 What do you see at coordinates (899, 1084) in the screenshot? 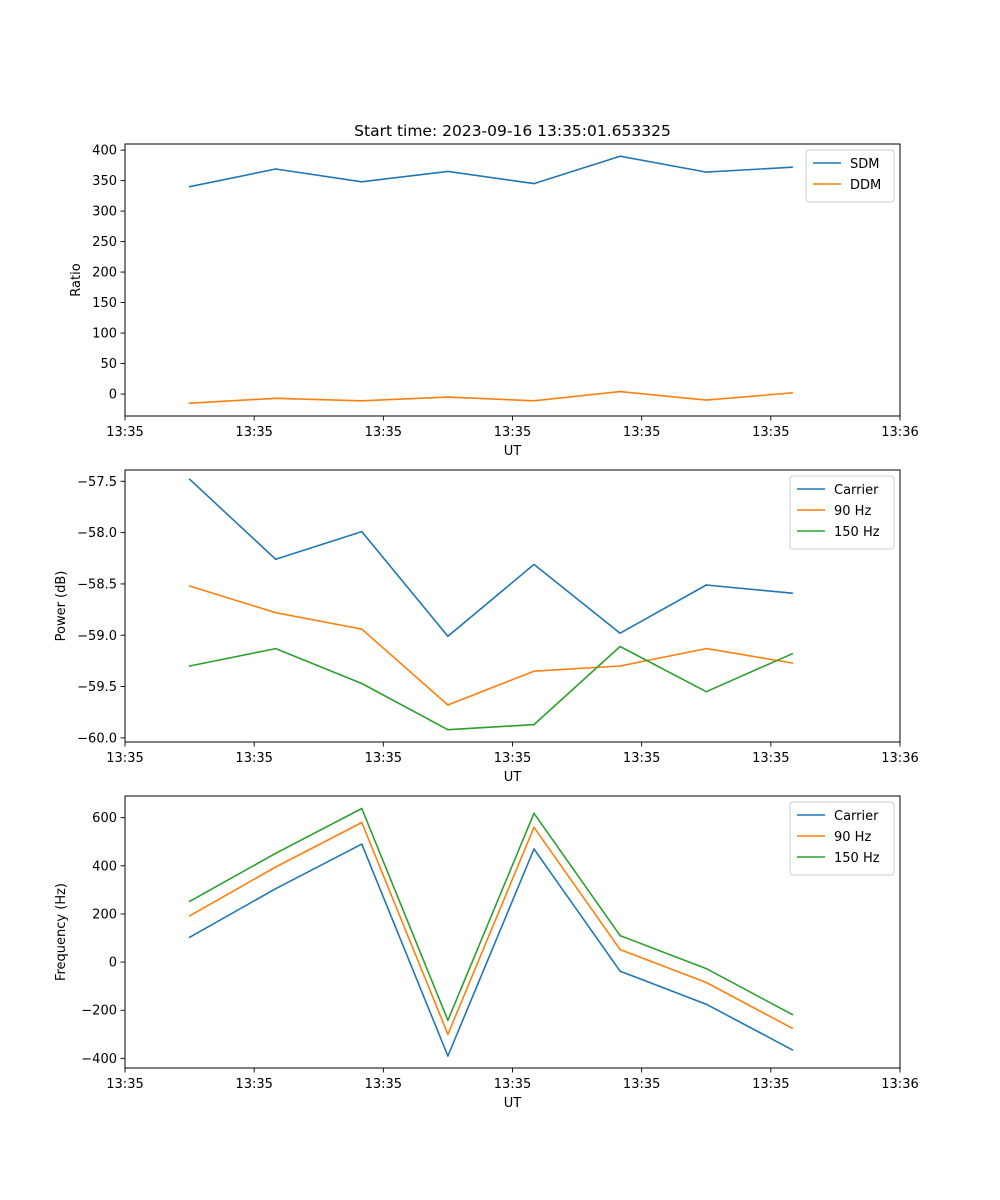
I see `frequency-x-tick-label: 13:36` at bounding box center [899, 1084].